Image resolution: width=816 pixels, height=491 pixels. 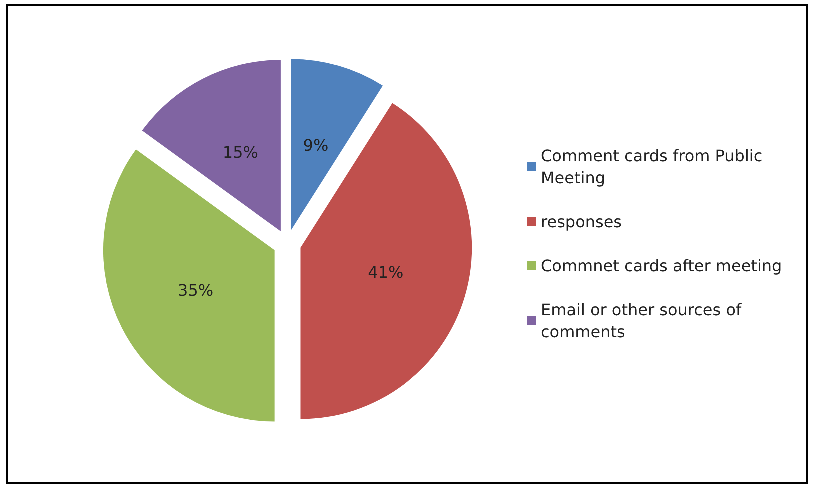 I want to click on data-label: 35%, so click(x=196, y=290).